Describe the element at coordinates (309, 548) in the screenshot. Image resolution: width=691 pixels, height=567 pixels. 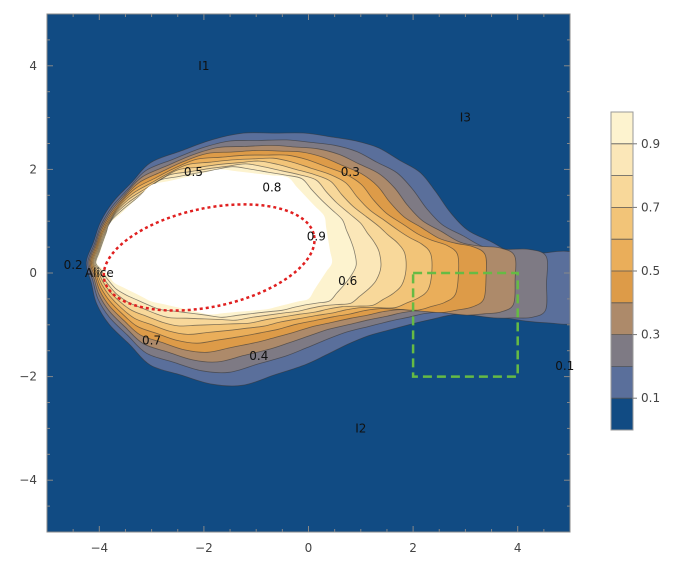
I see `x-tick-label: 0` at that location.